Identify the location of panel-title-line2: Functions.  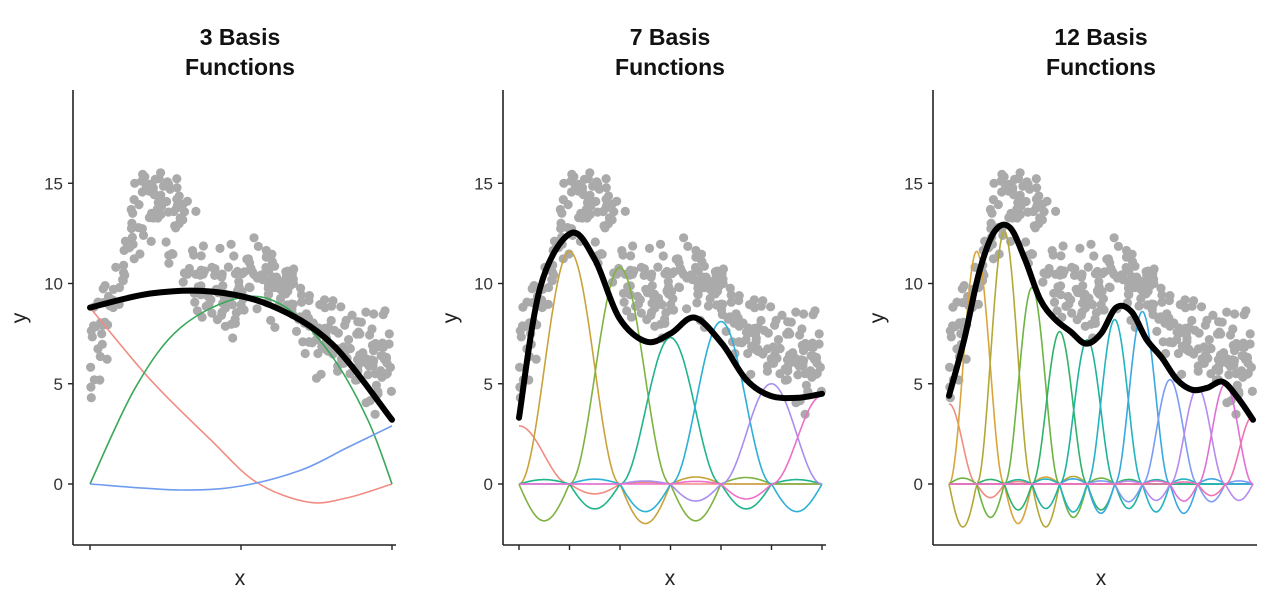
(240, 67).